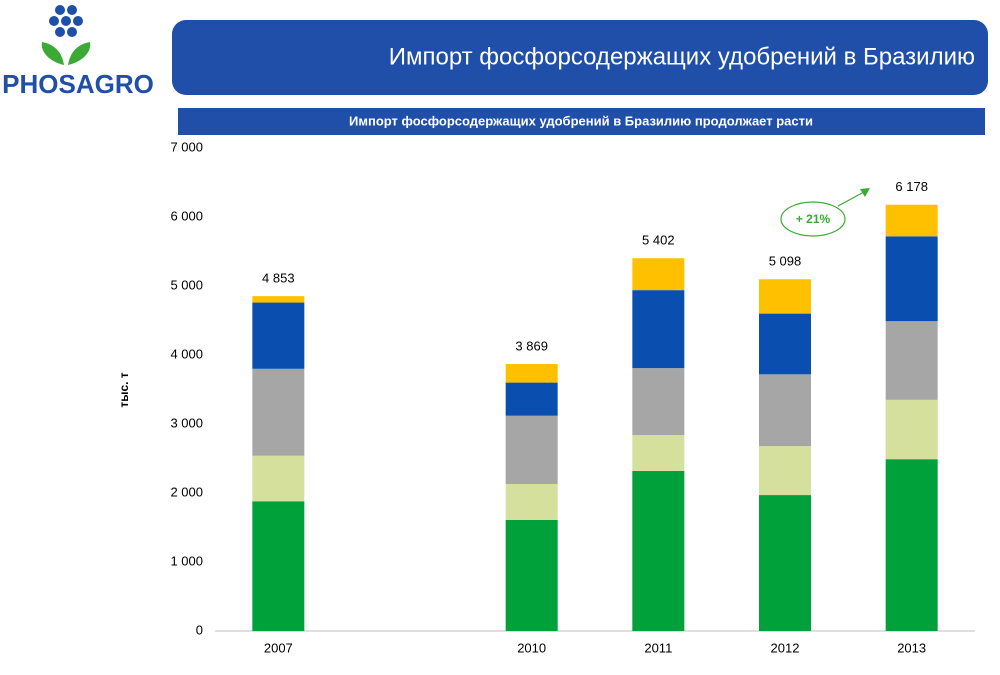 The image size is (1000, 675). What do you see at coordinates (186, 284) in the screenshot?
I see `y-tick-label: 5 000` at bounding box center [186, 284].